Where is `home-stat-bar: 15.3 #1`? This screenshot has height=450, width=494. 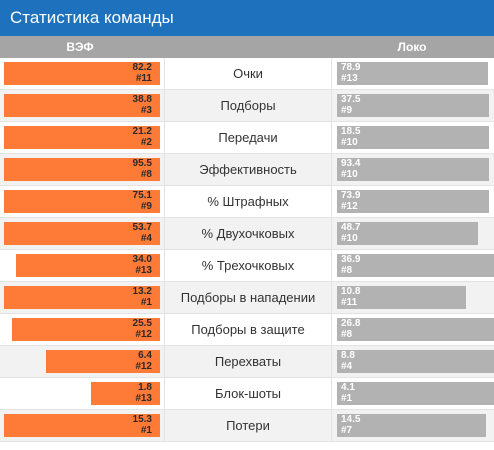
home-stat-bar: 15.3 #1 is located at coordinates (82, 425).